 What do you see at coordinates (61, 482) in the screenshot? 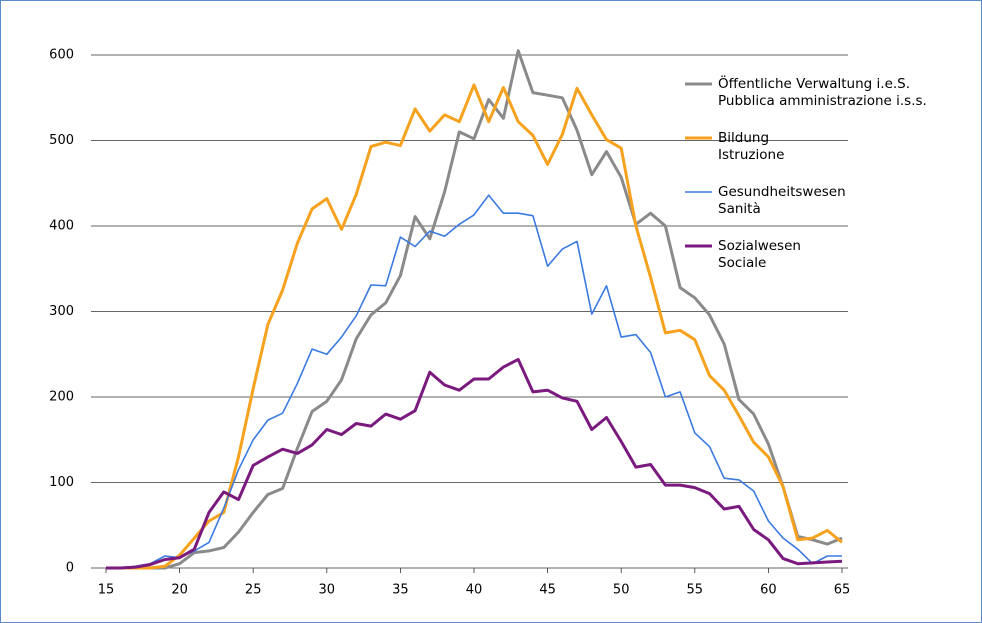
I see `y-tick-label: 100` at bounding box center [61, 482].